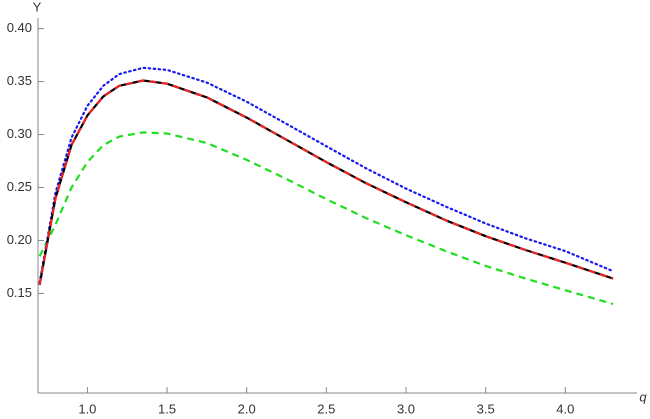 Image resolution: width=650 pixels, height=419 pixels. I want to click on x-tick-label: 4.0, so click(565, 408).